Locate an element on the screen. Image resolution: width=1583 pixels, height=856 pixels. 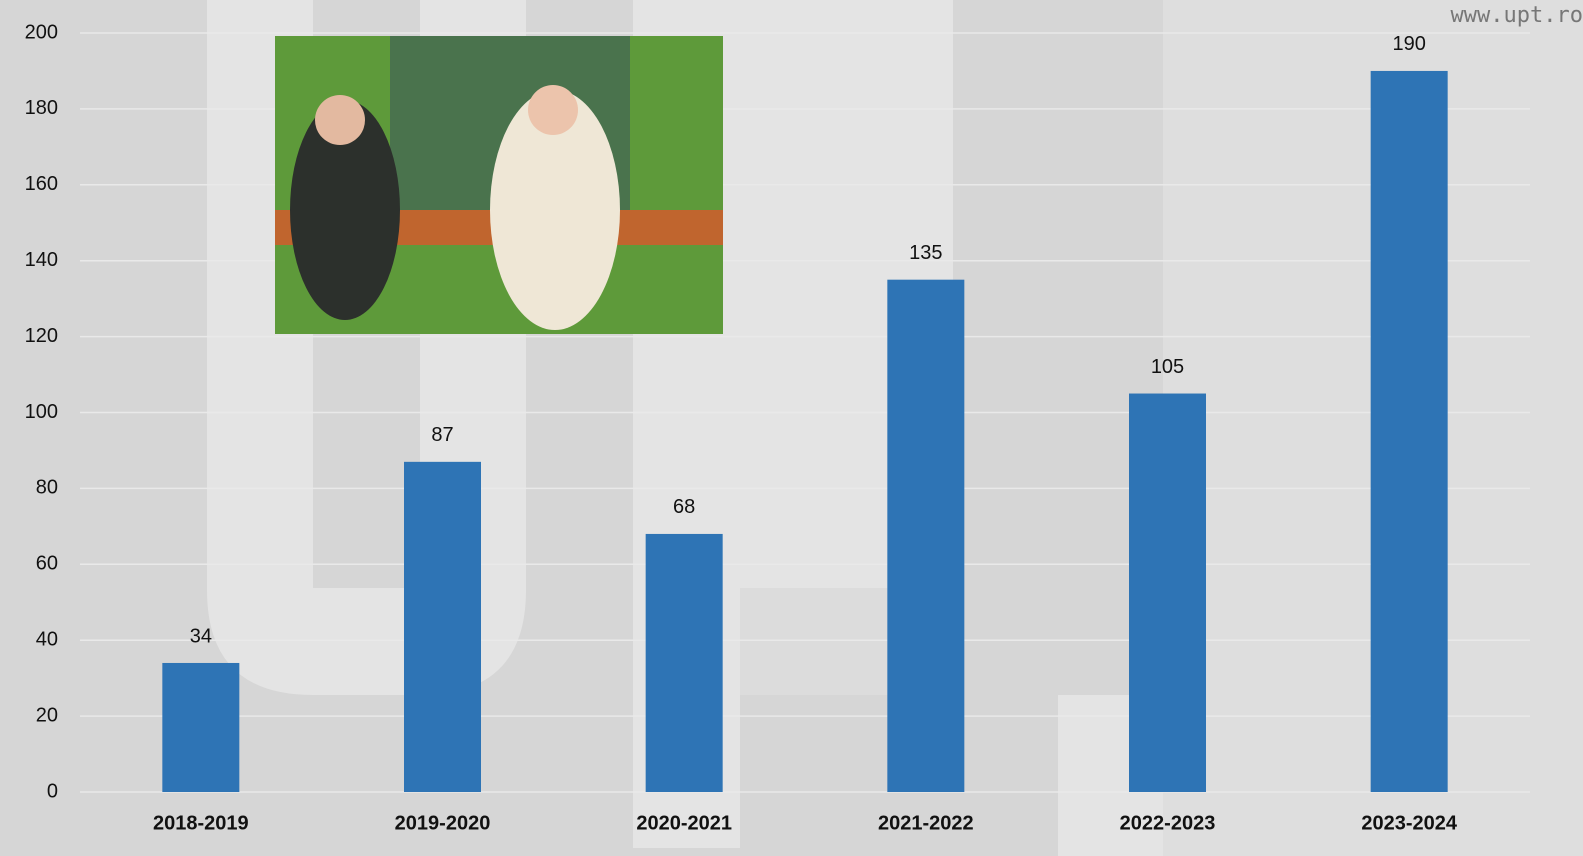
y-tick-label: 120 is located at coordinates (41, 336).